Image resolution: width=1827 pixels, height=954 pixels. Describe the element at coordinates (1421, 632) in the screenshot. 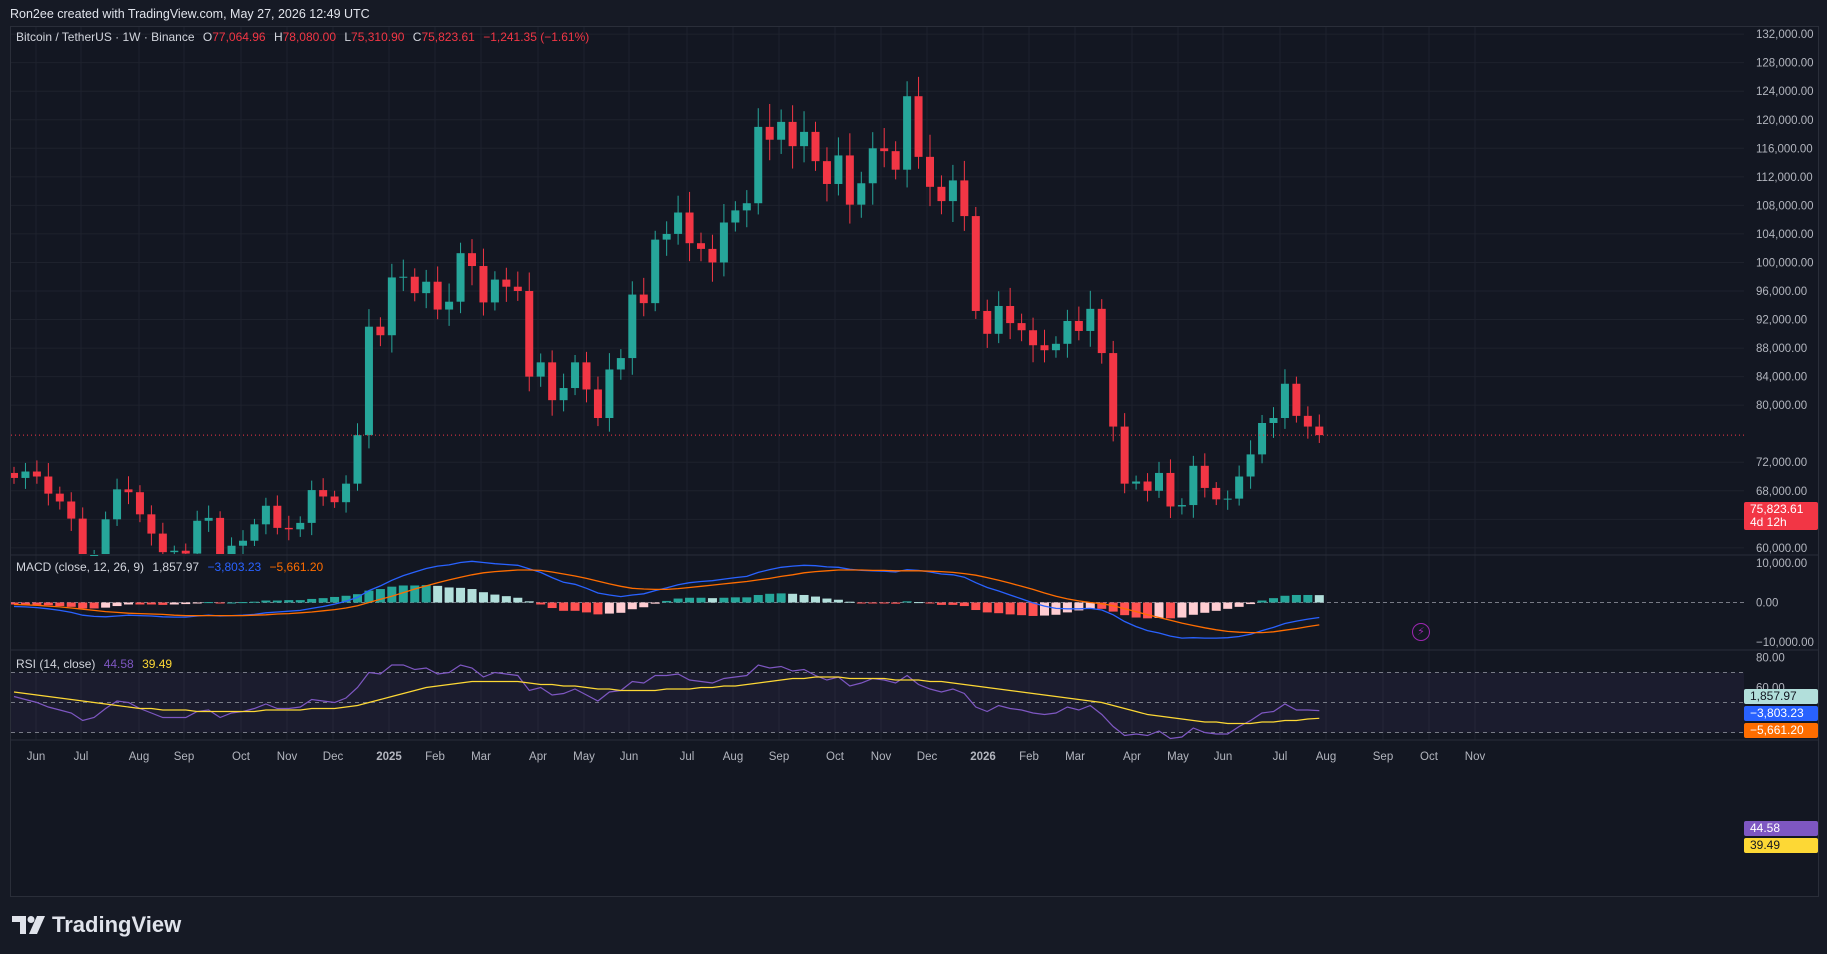

I see `lightning-icon: ⚡` at that location.